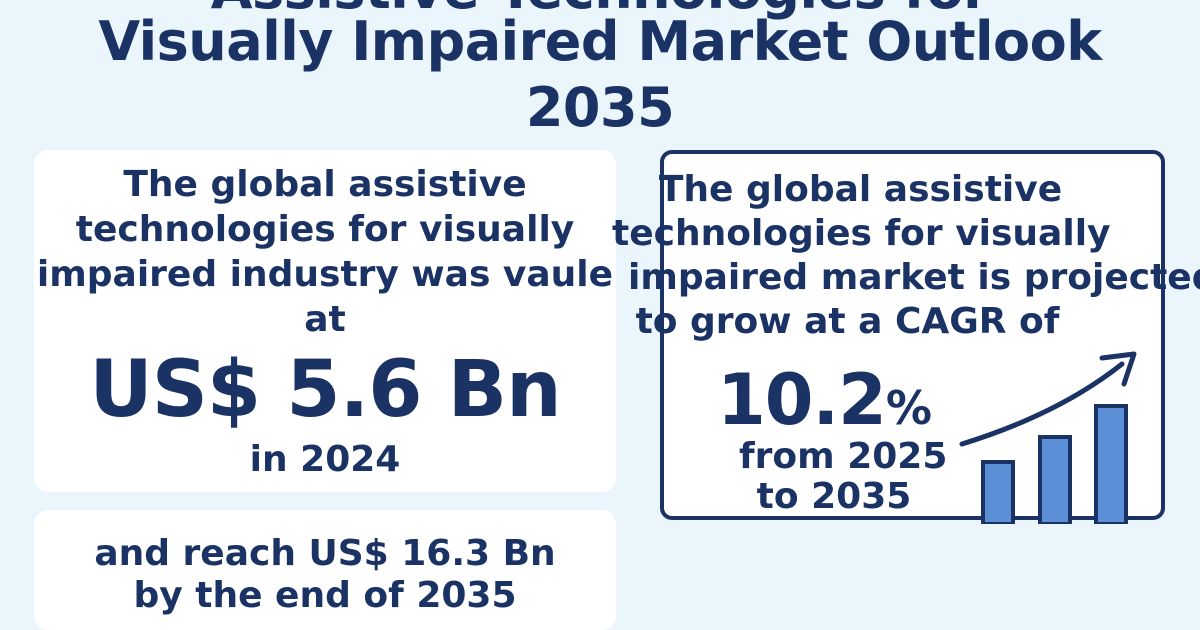 Image resolution: width=1200 pixels, height=630 pixels. I want to click on forecast-text-line-2: by the end of 2035, so click(325, 595).